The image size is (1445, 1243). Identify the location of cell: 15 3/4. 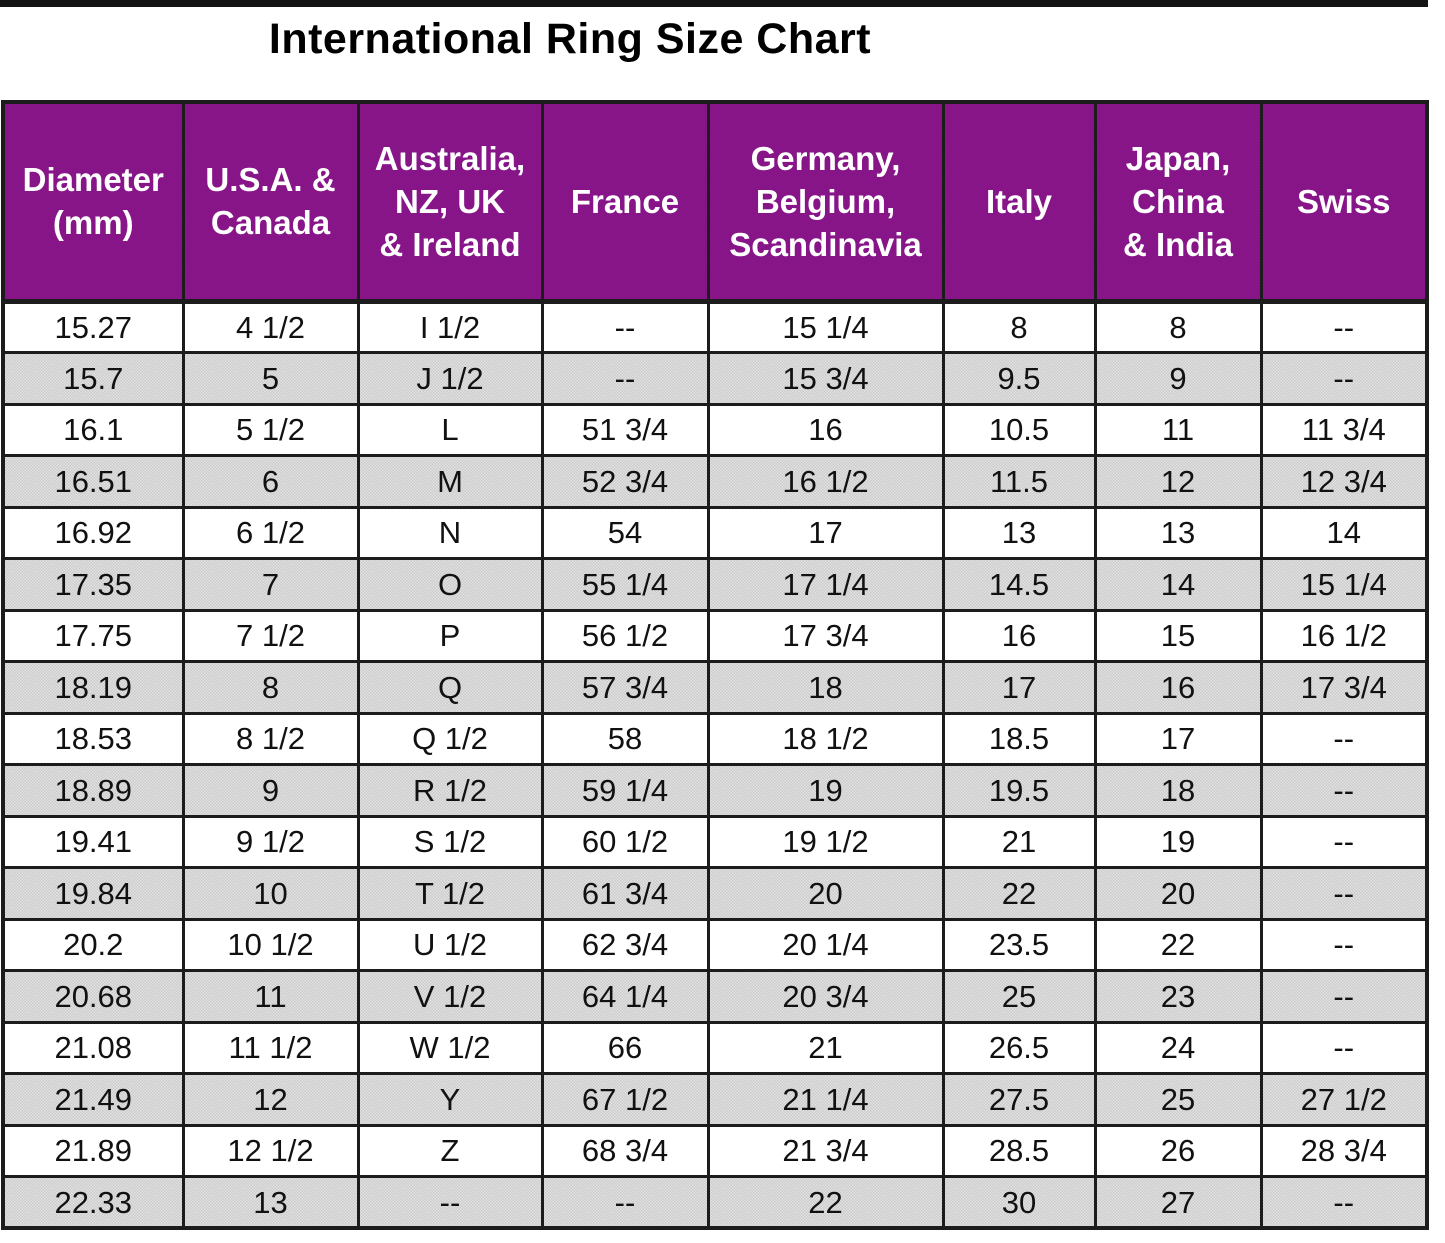
(825, 378).